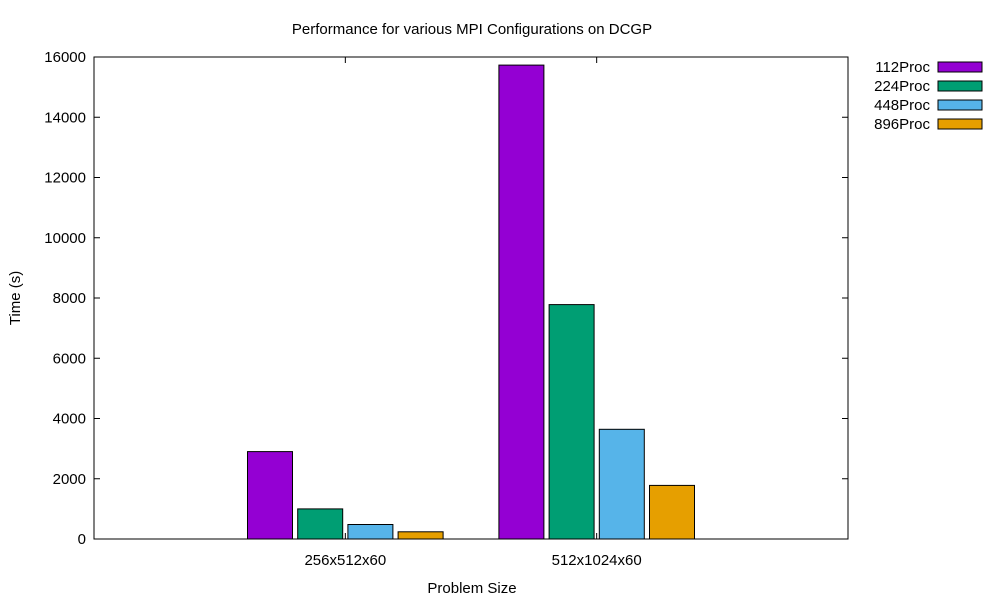 The height and width of the screenshot is (605, 1000). I want to click on y-tick-label: 14000, so click(65, 117).